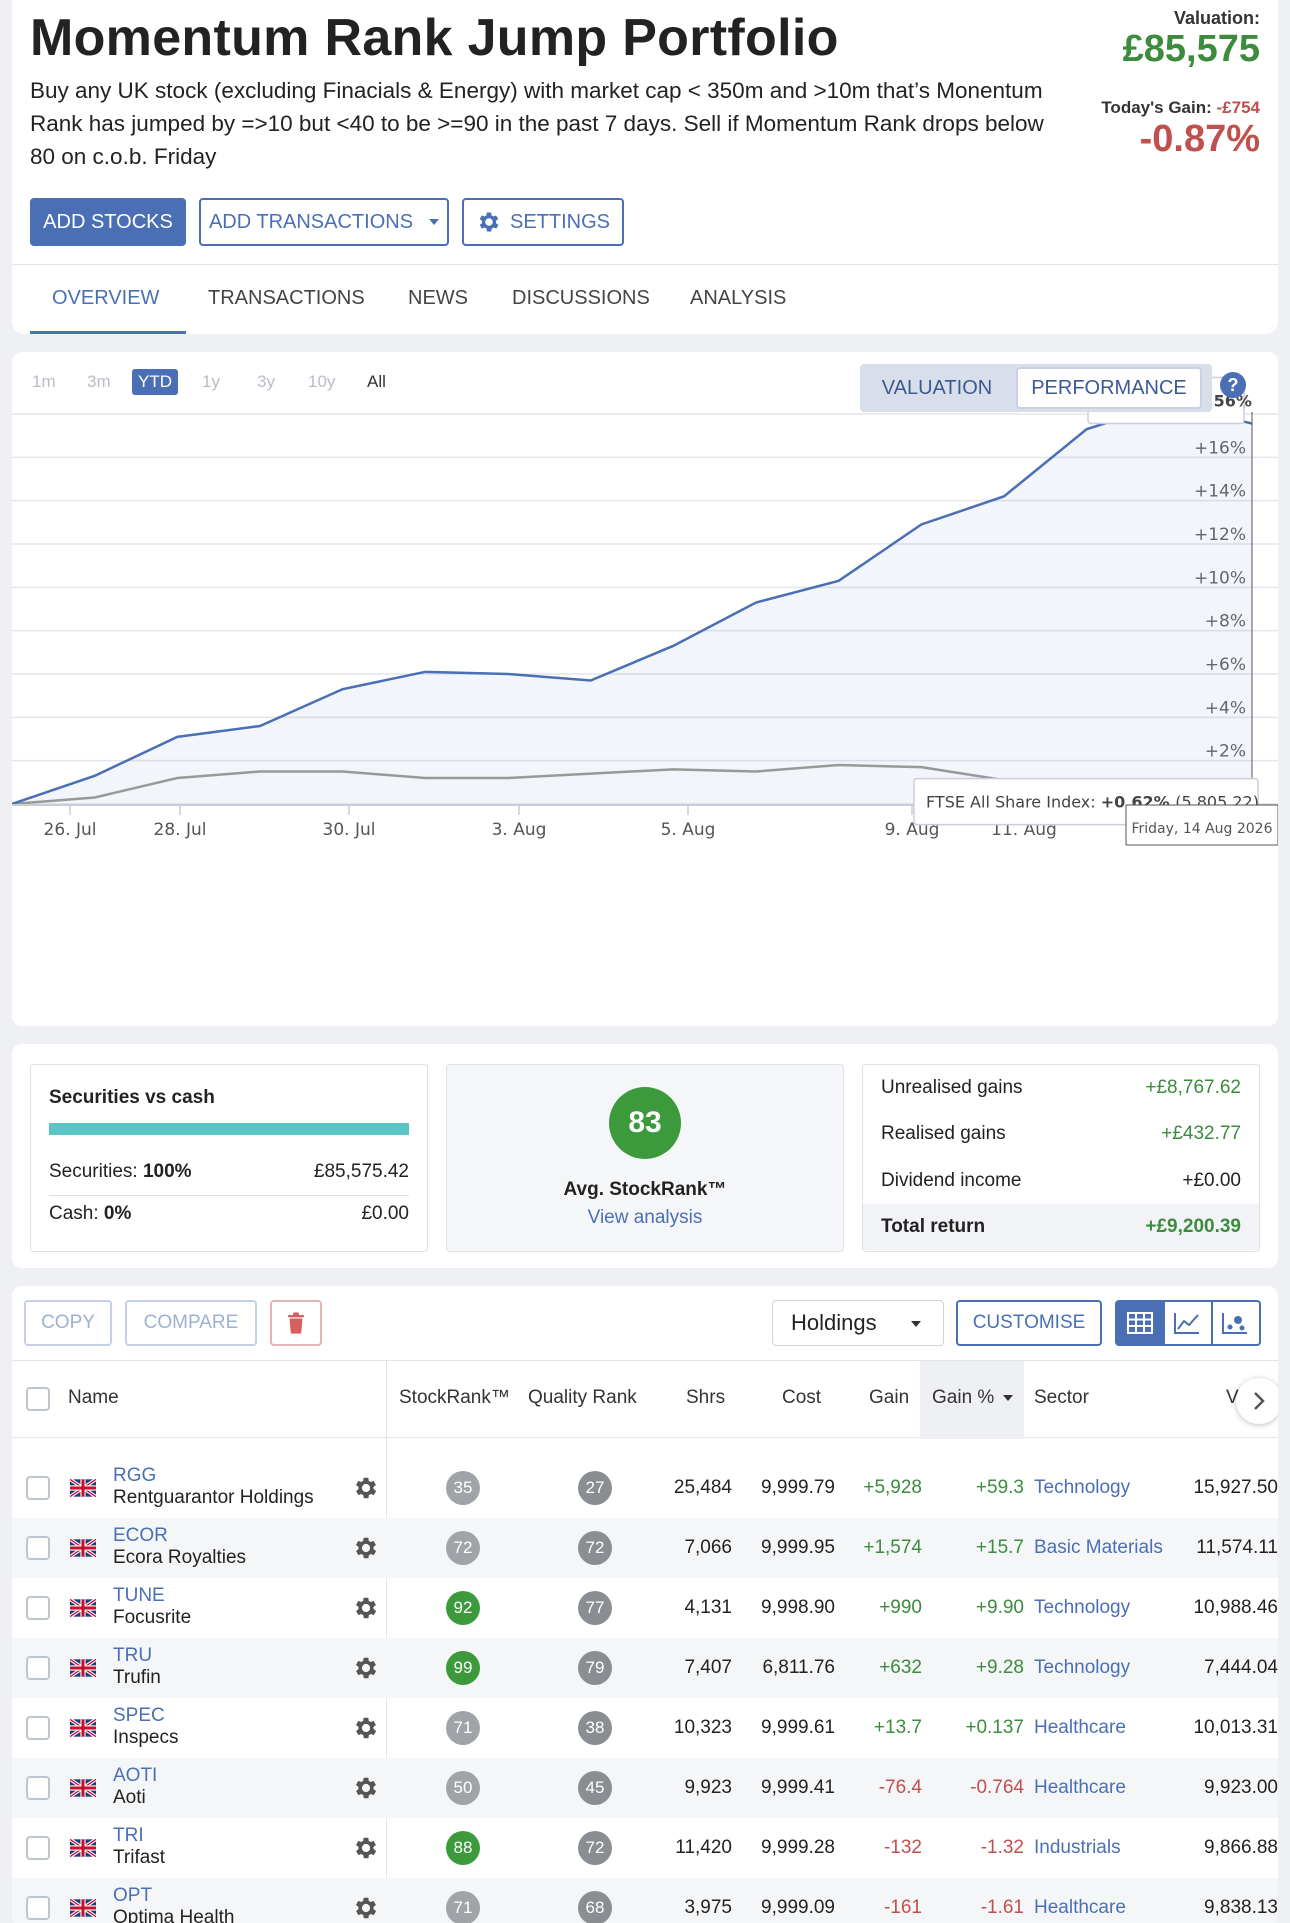 The height and width of the screenshot is (1923, 1290). I want to click on column-quality-rank: Quality Rank, so click(582, 1397).